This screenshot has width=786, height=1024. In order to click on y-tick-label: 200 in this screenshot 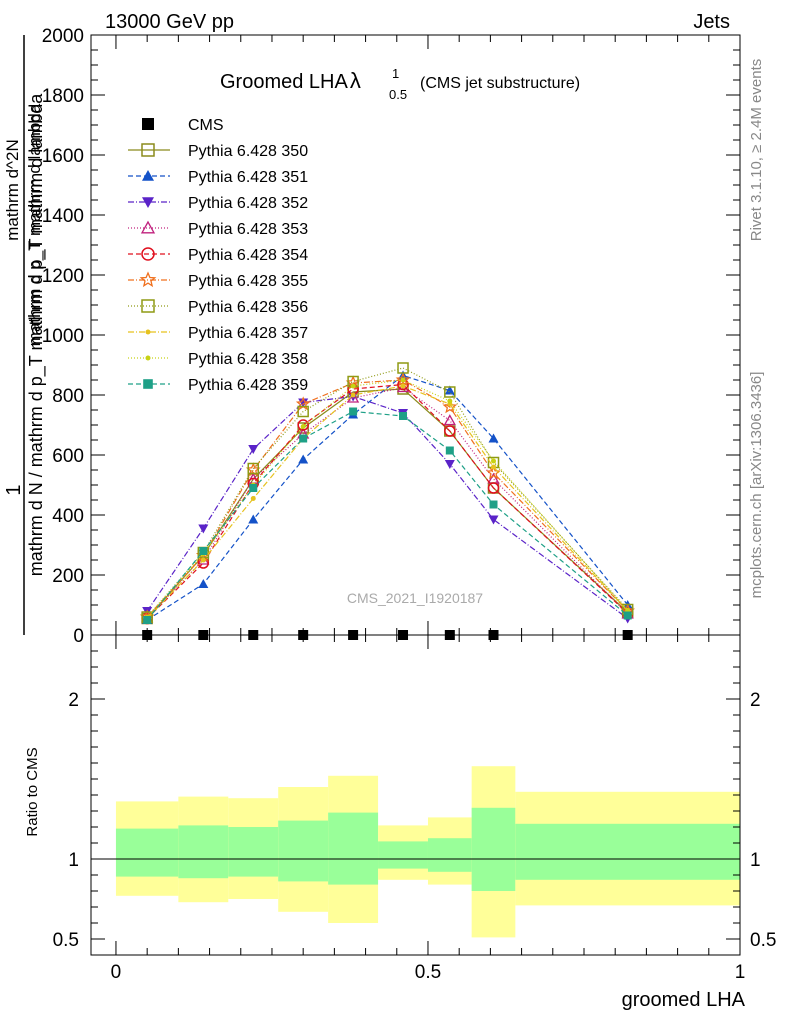, I will do `click(68, 576)`.